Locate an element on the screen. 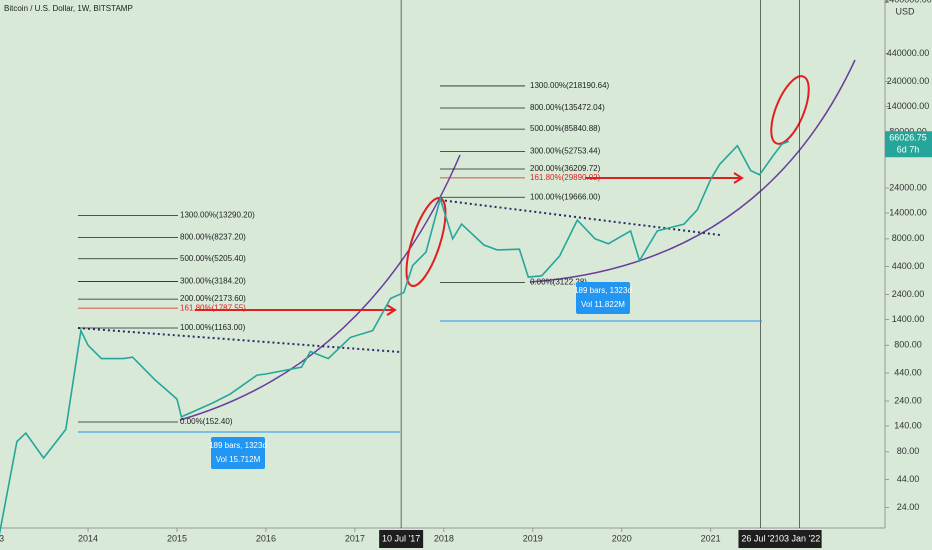 Image resolution: width=932 pixels, height=550 pixels. y-tick-label: 2400.00 is located at coordinates (908, 294).